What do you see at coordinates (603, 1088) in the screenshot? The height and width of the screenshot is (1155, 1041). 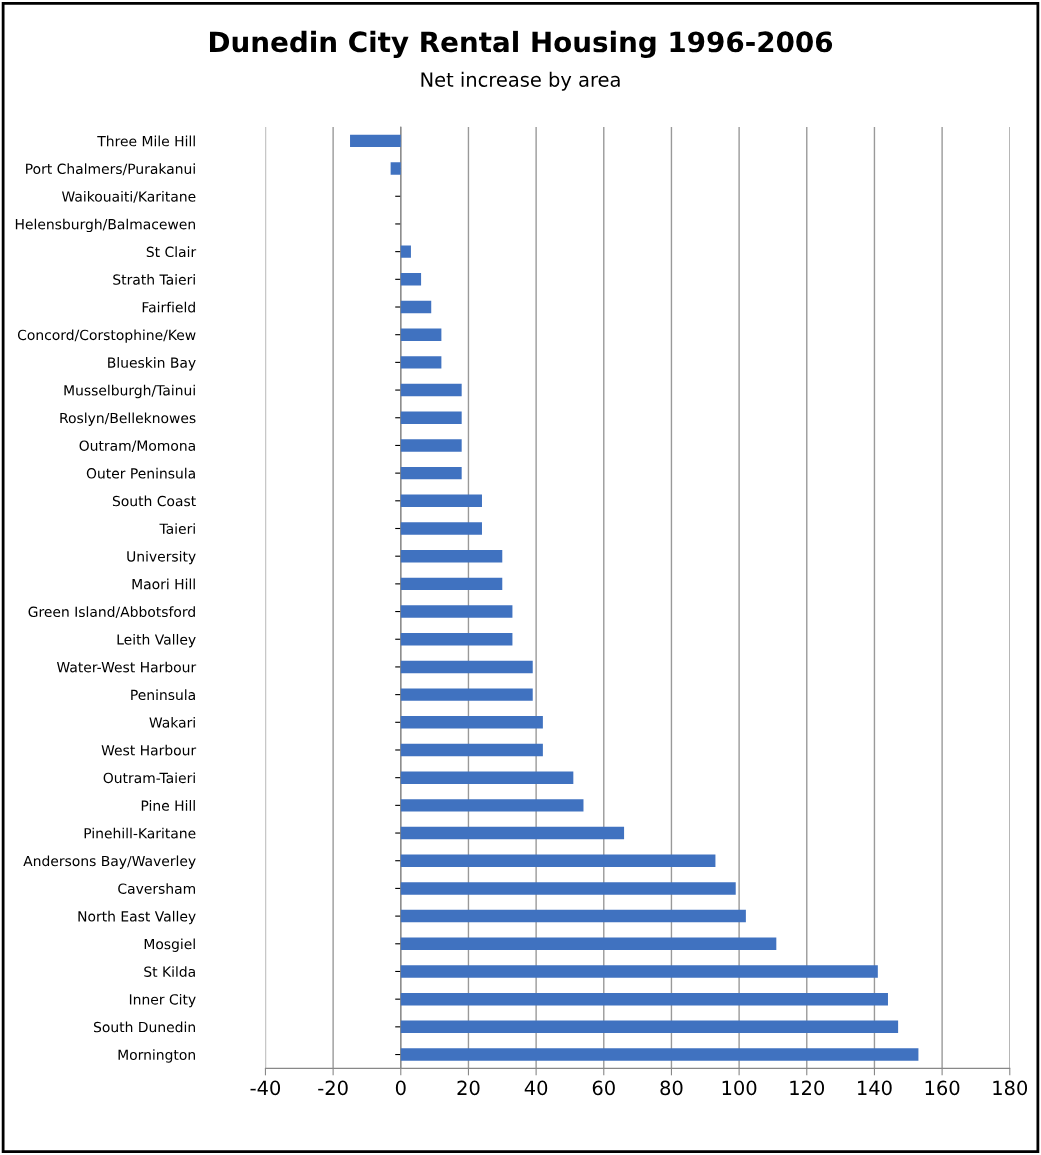 I see `x-tick-label: 60` at bounding box center [603, 1088].